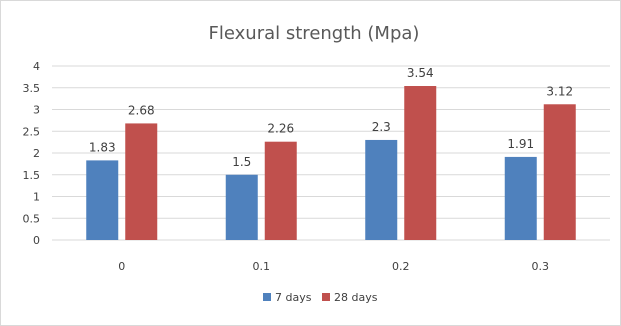  I want to click on bar-7-days-0.3, so click(520, 198).